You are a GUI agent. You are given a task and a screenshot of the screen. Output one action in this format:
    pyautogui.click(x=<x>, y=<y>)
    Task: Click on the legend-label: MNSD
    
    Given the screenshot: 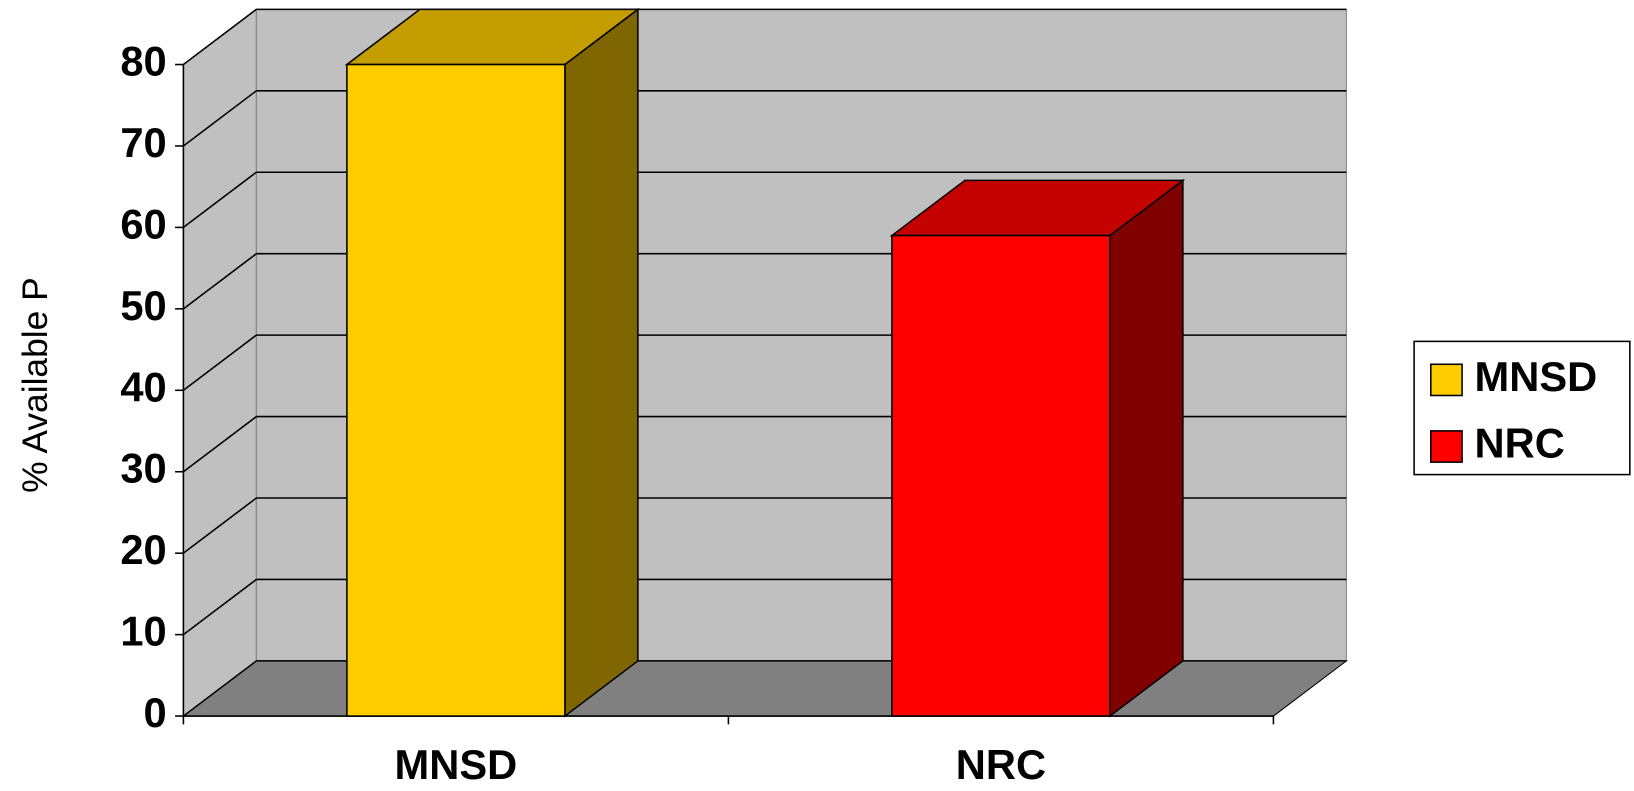 What is the action you would take?
    pyautogui.click(x=1536, y=376)
    